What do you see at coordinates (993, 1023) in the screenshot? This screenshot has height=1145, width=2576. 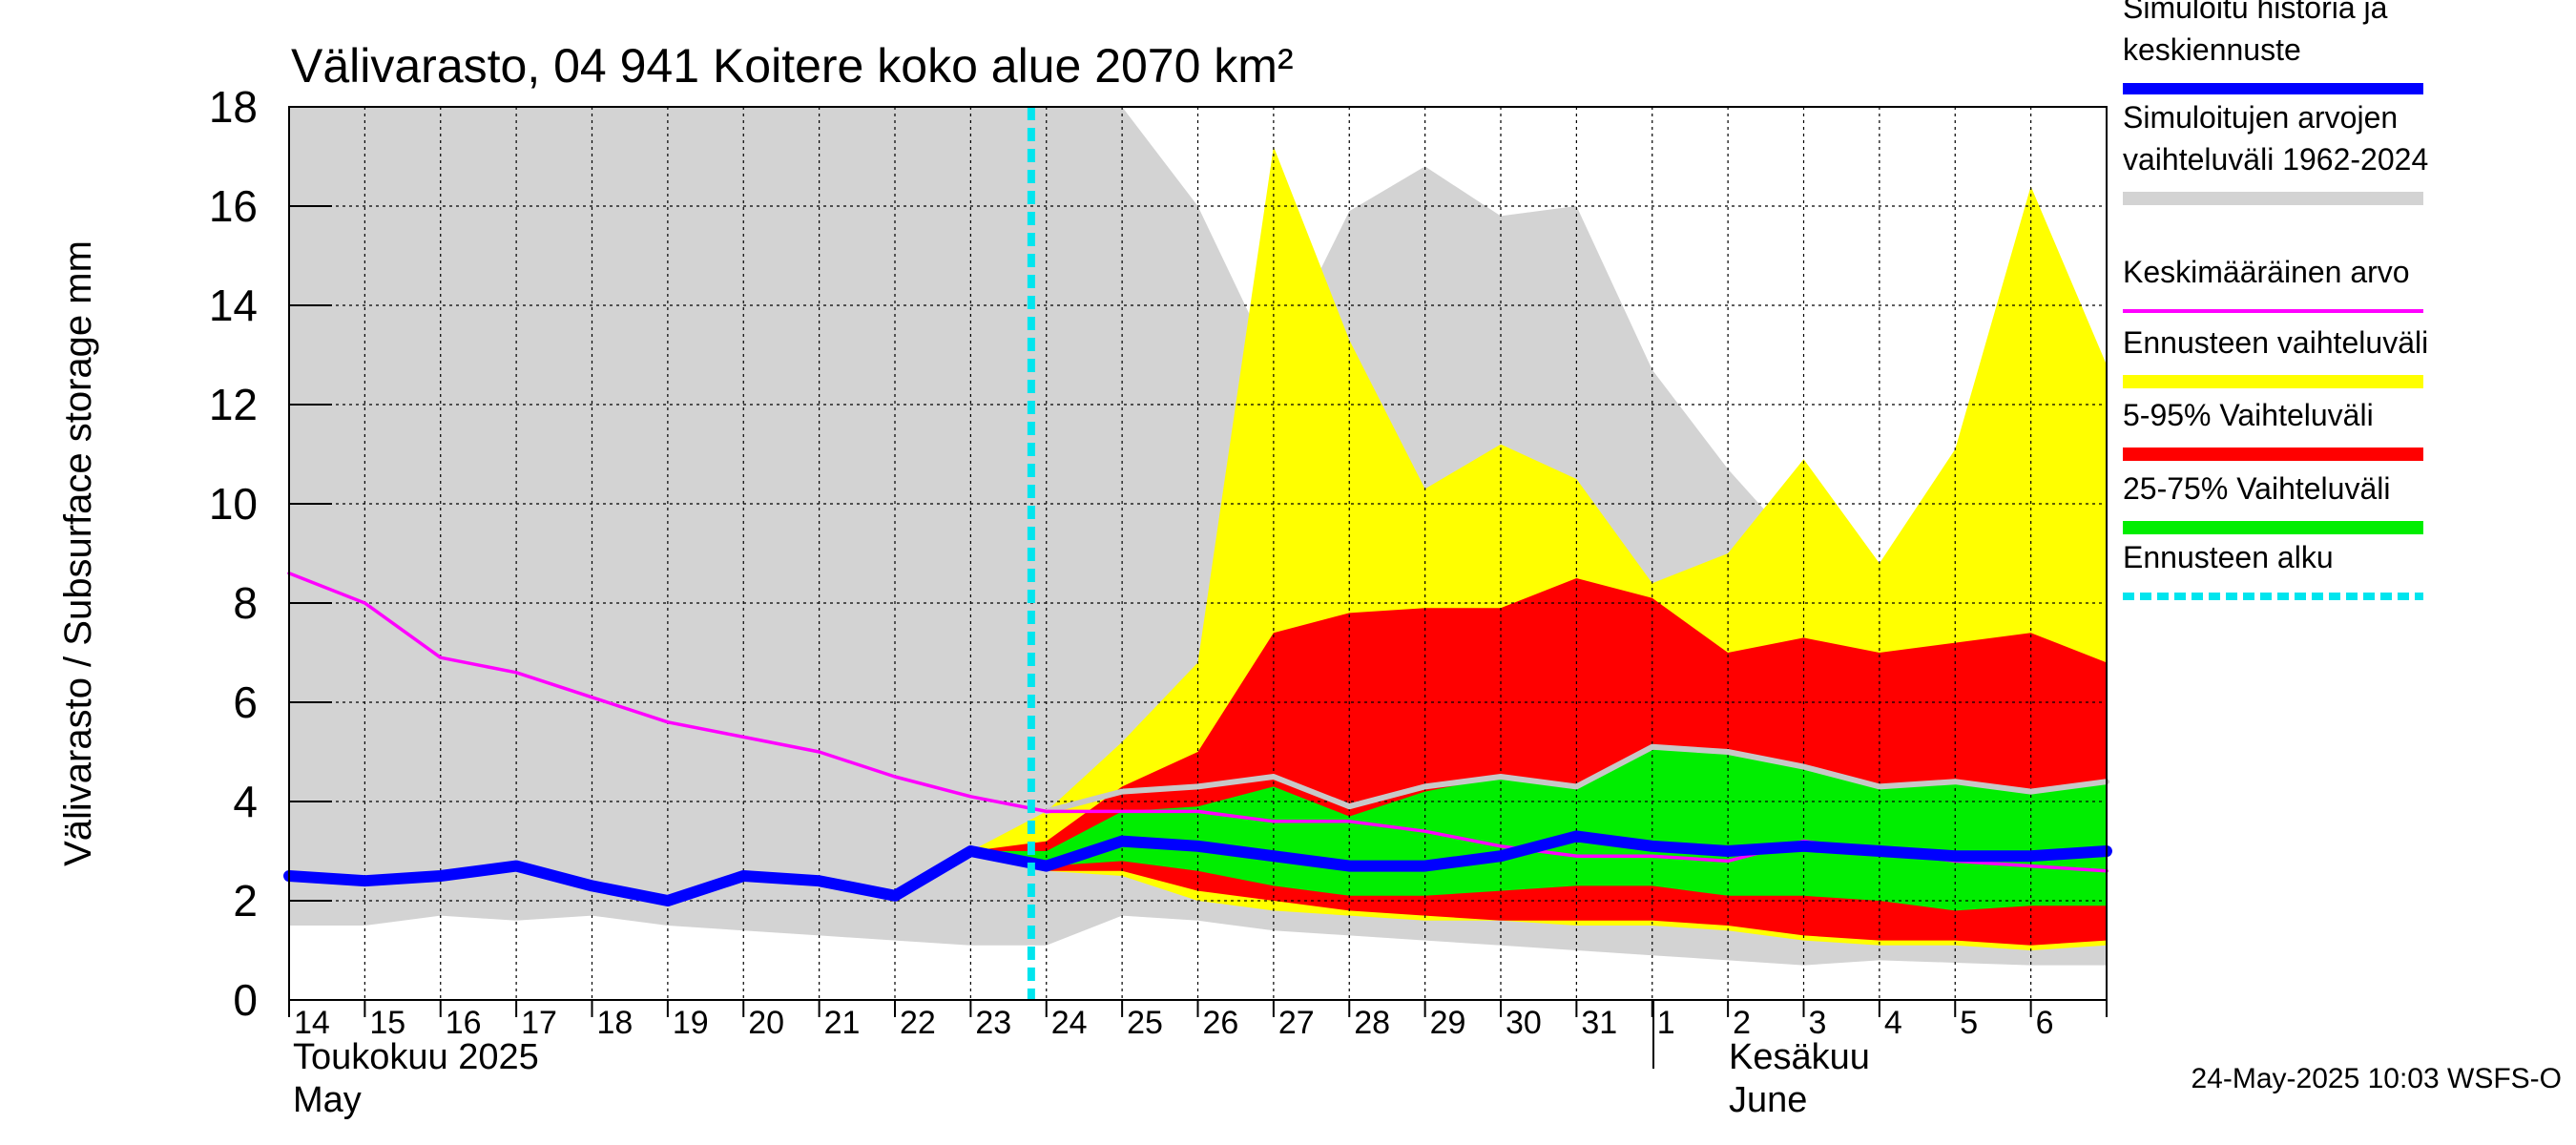 I see `x-tick-label: 23` at bounding box center [993, 1023].